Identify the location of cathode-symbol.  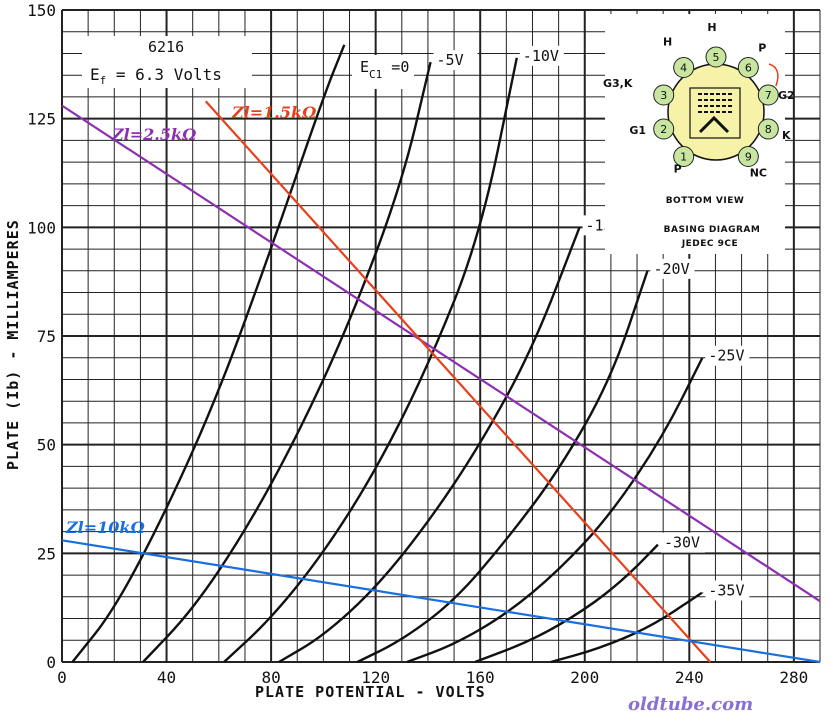
(714, 124).